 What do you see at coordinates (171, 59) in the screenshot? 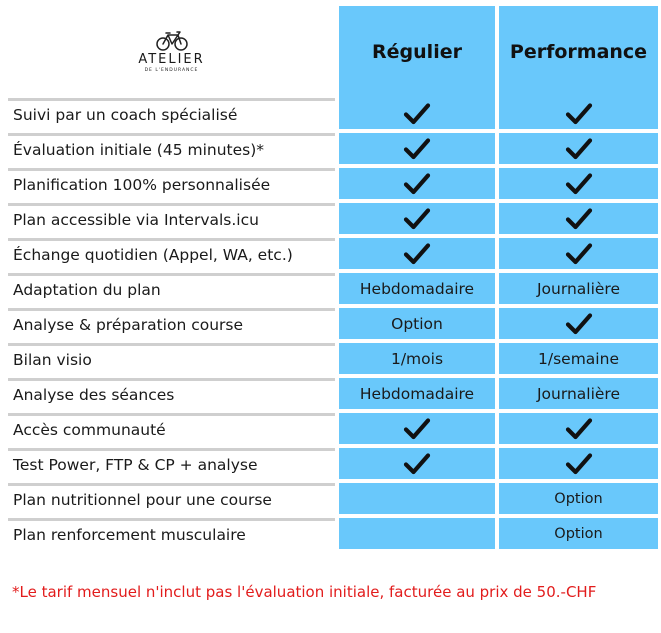
I see `logo-name: ATELIER` at bounding box center [171, 59].